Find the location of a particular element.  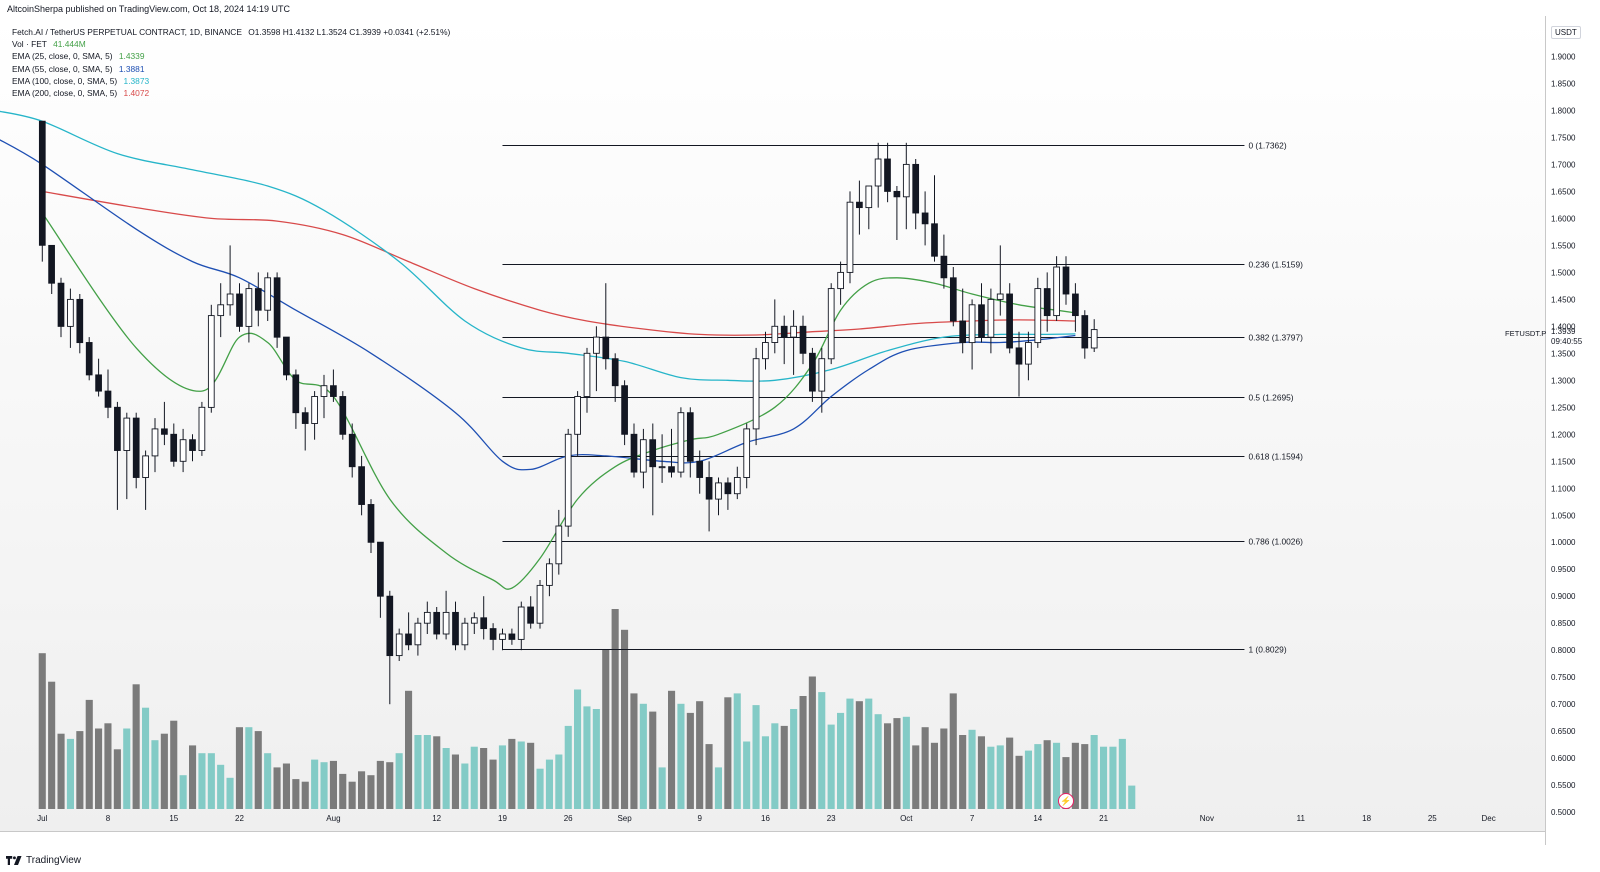

bar-countdown: 09:40:55 is located at coordinates (1567, 341).